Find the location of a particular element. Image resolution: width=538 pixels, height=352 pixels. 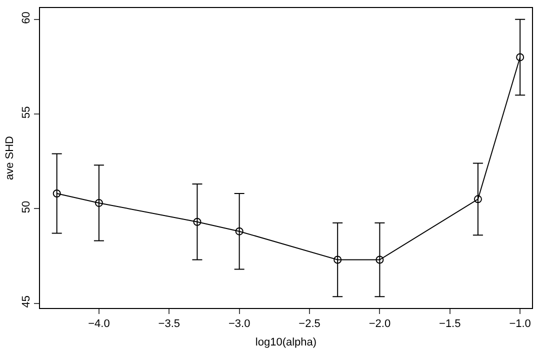

x-axis-title: log10(alpha) is located at coordinates (286, 342).